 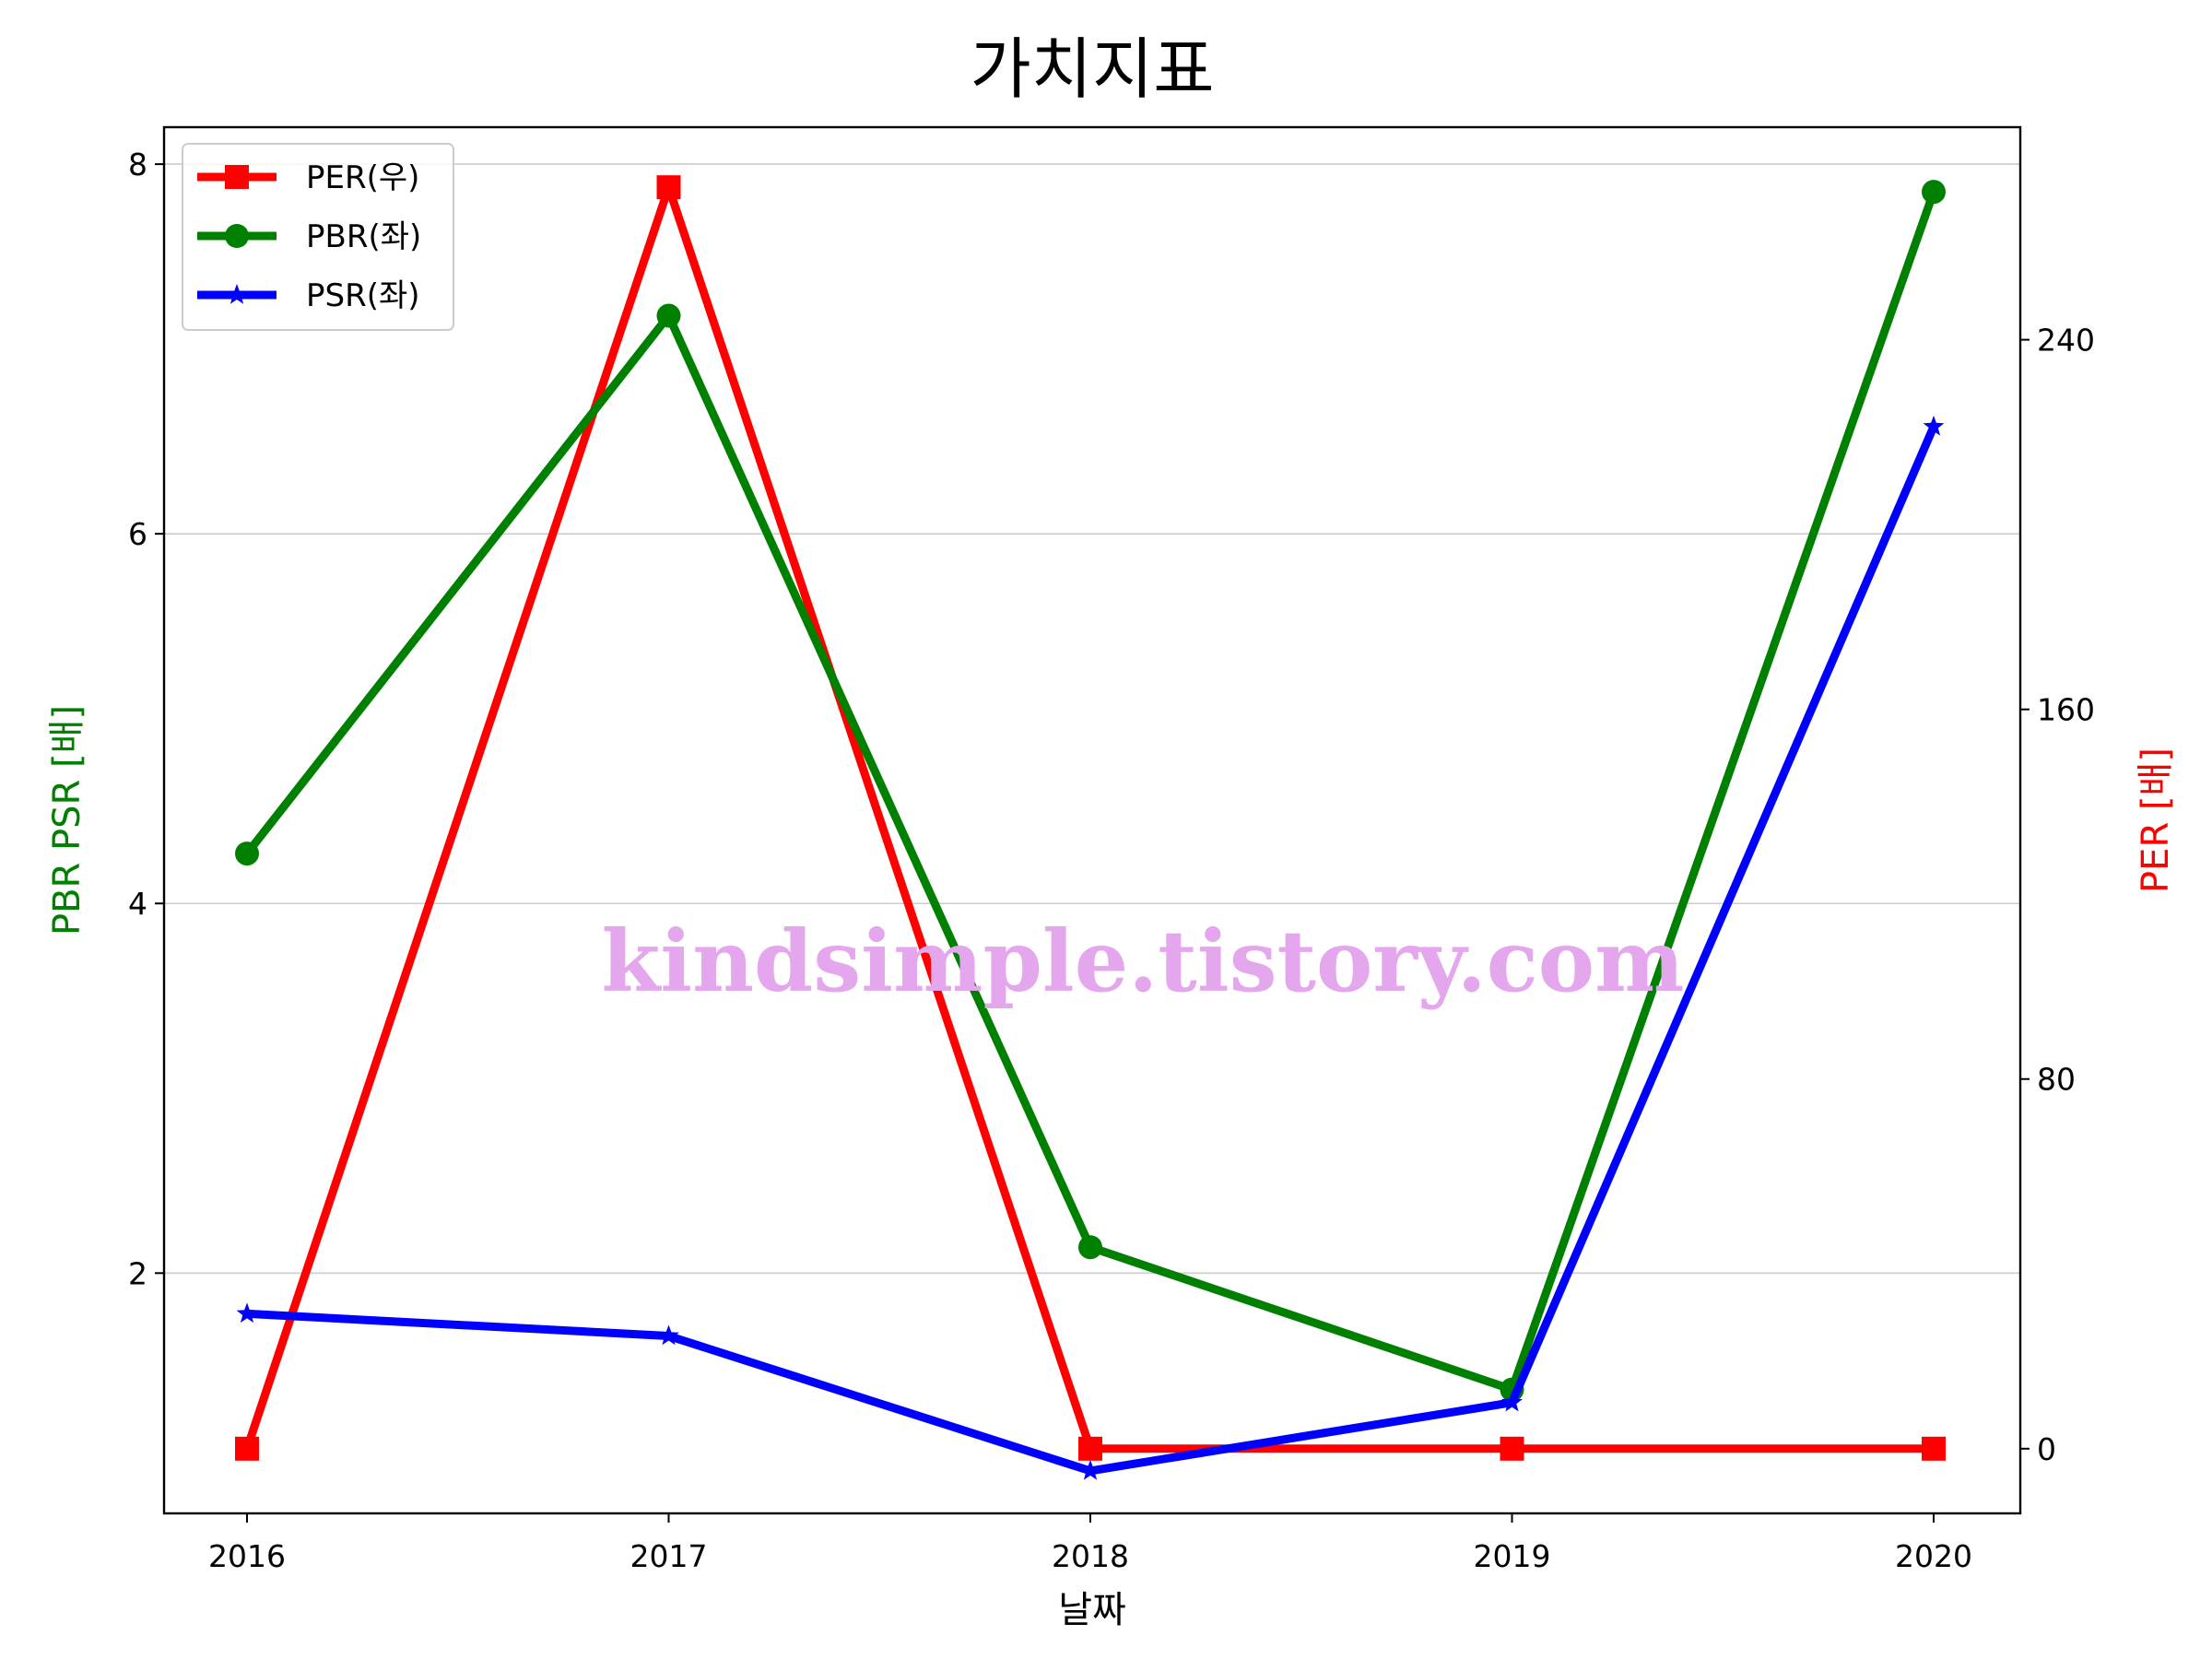 I want to click on chart-title: 가치지표, so click(x=1093, y=69).